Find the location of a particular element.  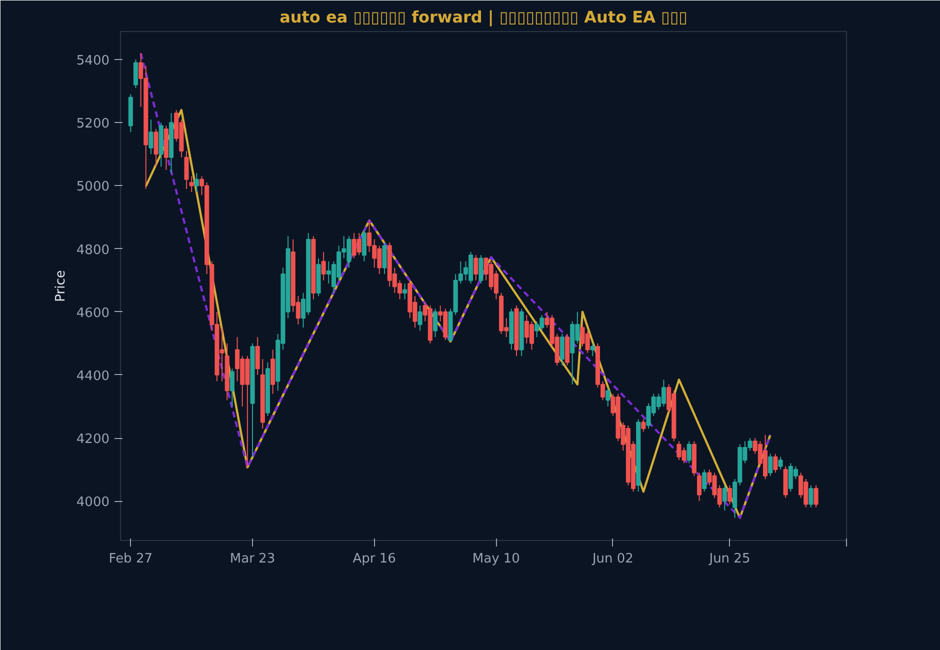

x-tick-label: May 10 is located at coordinates (496, 559).